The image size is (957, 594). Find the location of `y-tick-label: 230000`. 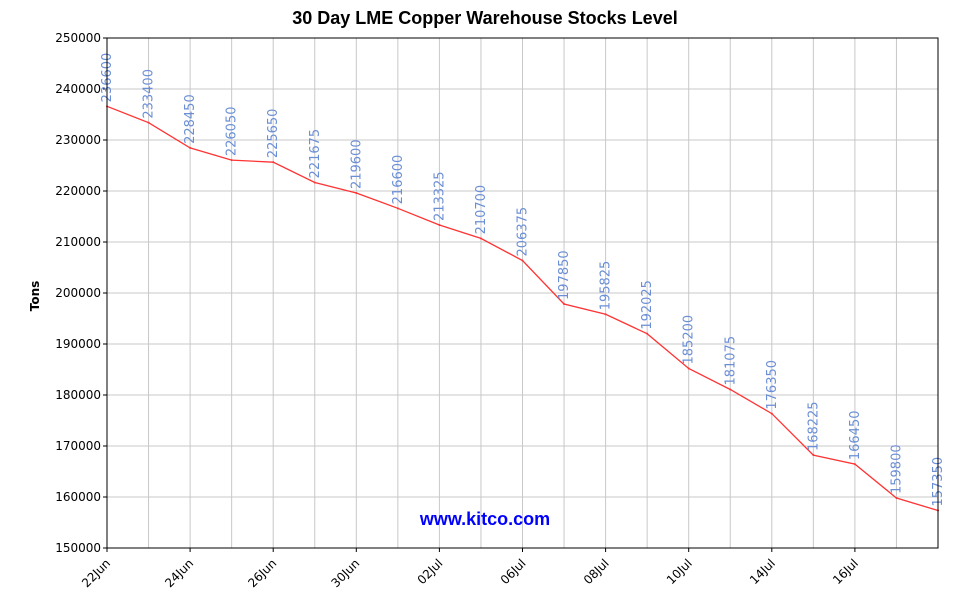

y-tick-label: 230000 is located at coordinates (78, 140).